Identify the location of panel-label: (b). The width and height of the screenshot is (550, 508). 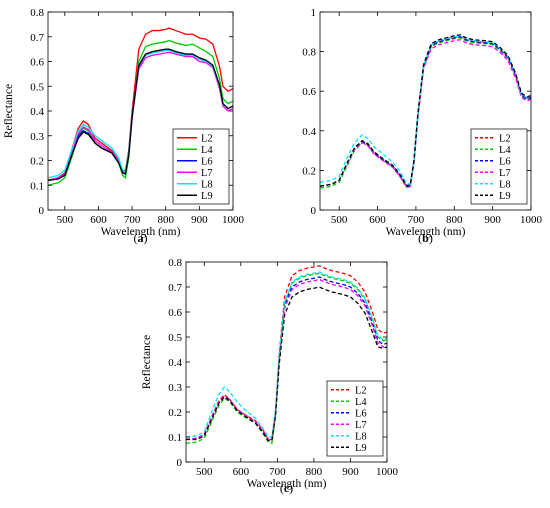
(425, 238).